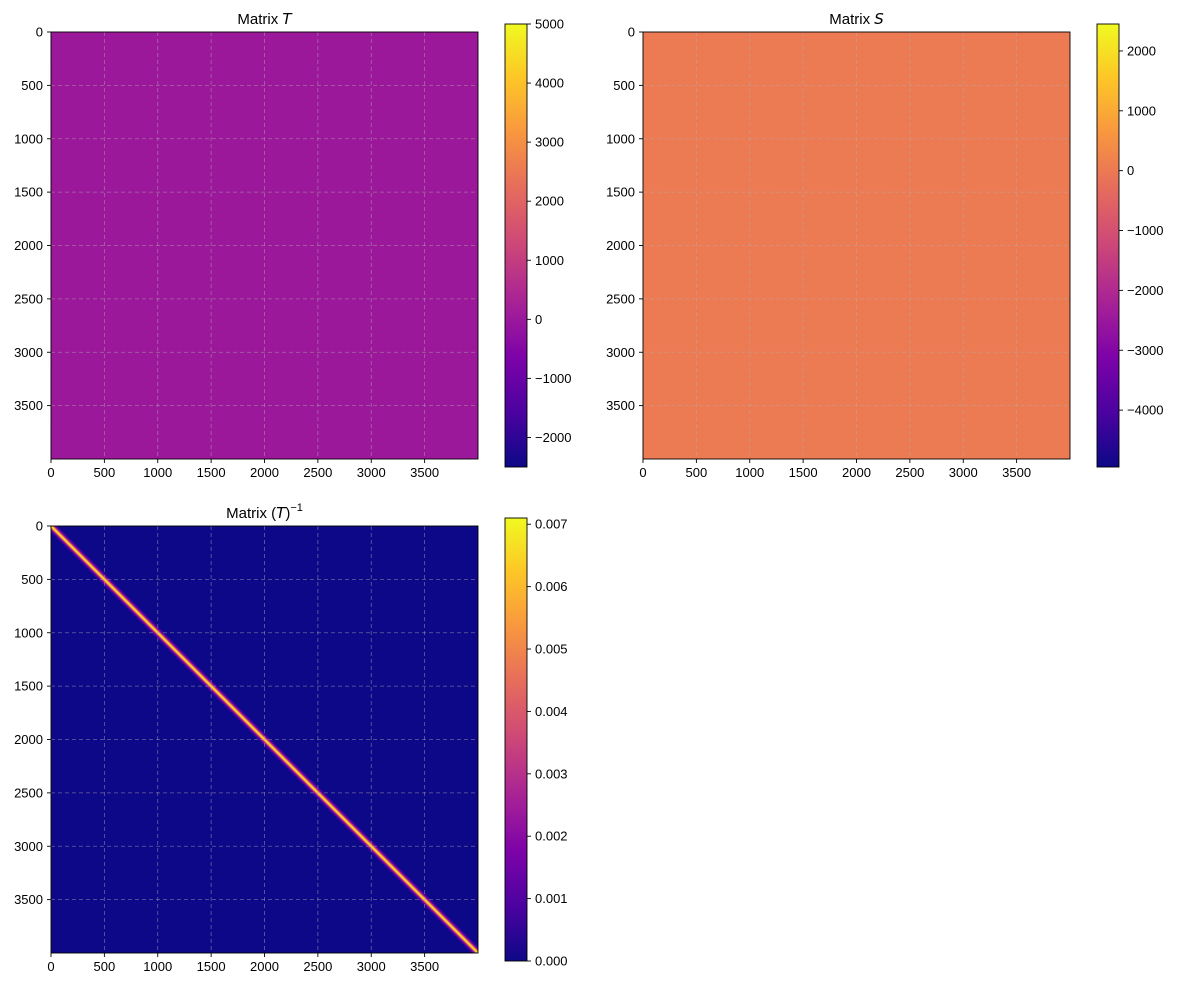 The image size is (1187, 985). I want to click on colorbar-tick-label: 4000, so click(549, 83).